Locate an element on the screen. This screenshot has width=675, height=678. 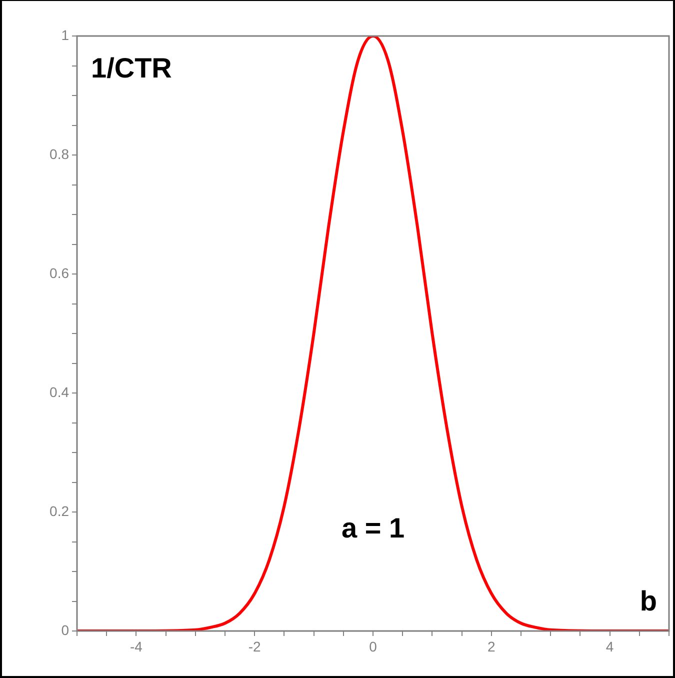
y-tick-label: 0.2 is located at coordinates (60, 510).